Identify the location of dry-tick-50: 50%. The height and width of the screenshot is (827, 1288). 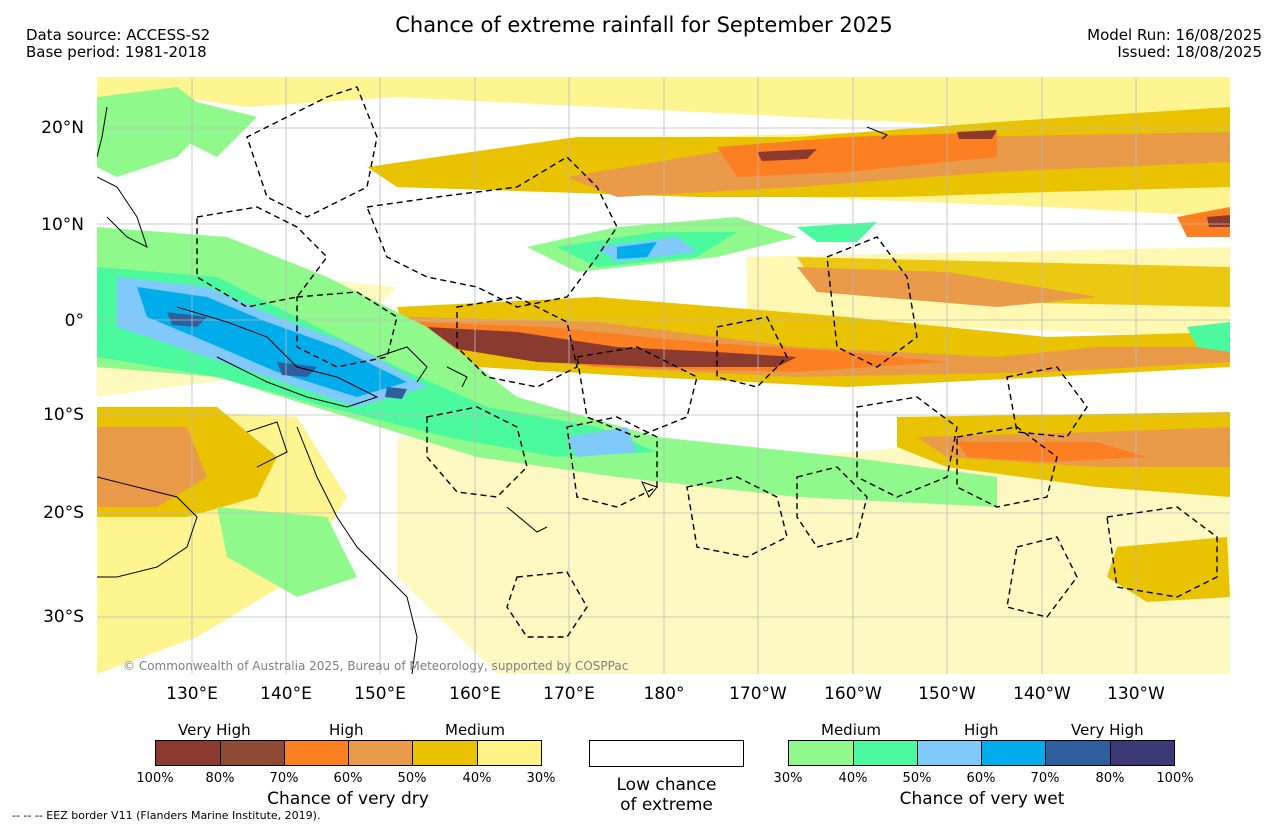
(412, 778).